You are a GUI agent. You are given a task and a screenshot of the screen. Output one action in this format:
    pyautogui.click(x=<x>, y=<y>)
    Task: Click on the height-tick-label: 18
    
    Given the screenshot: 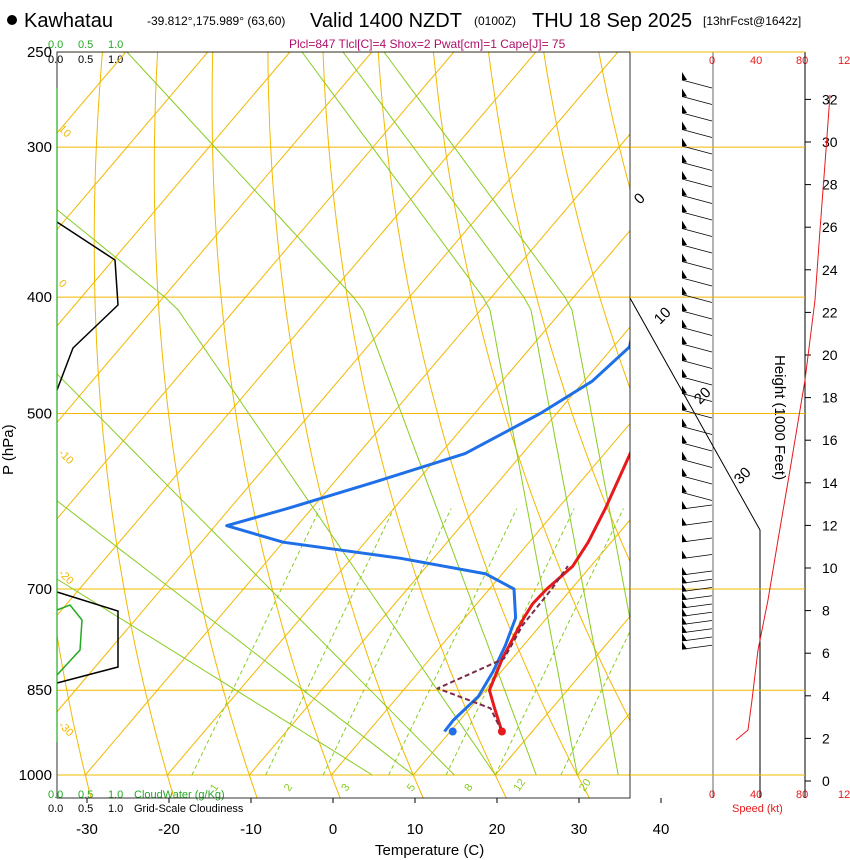 What is the action you would take?
    pyautogui.click(x=830, y=398)
    